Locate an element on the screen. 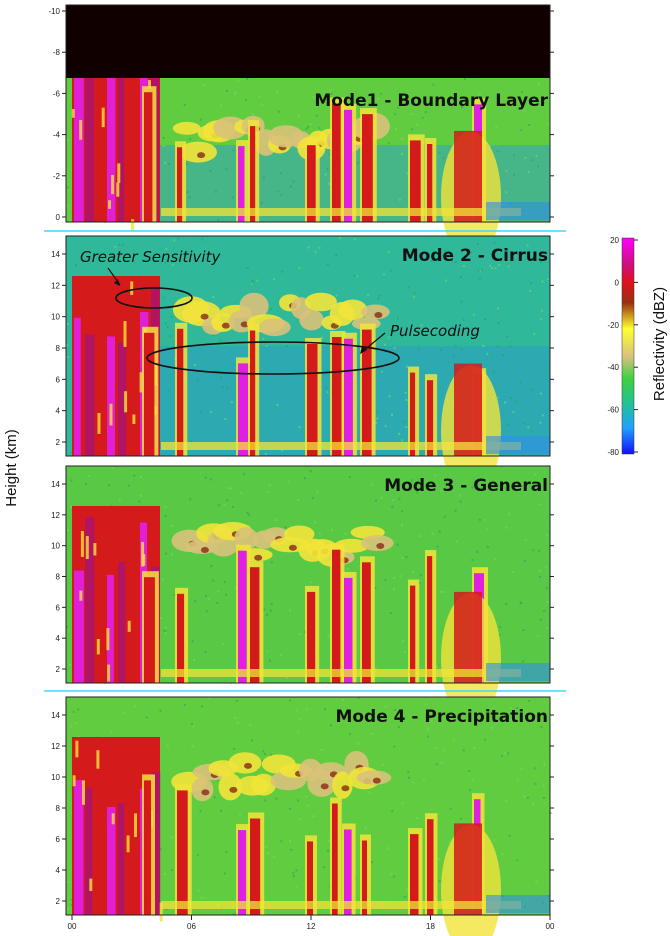  x-axis-ticks: 00 06 12 18 00 is located at coordinates (311, 923).